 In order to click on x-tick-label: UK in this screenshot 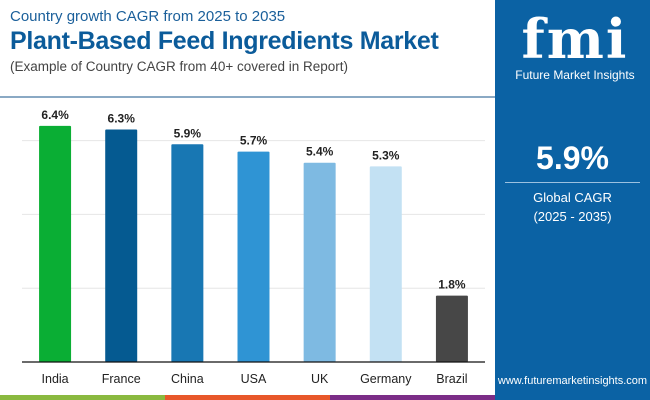, I will do `click(320, 379)`.